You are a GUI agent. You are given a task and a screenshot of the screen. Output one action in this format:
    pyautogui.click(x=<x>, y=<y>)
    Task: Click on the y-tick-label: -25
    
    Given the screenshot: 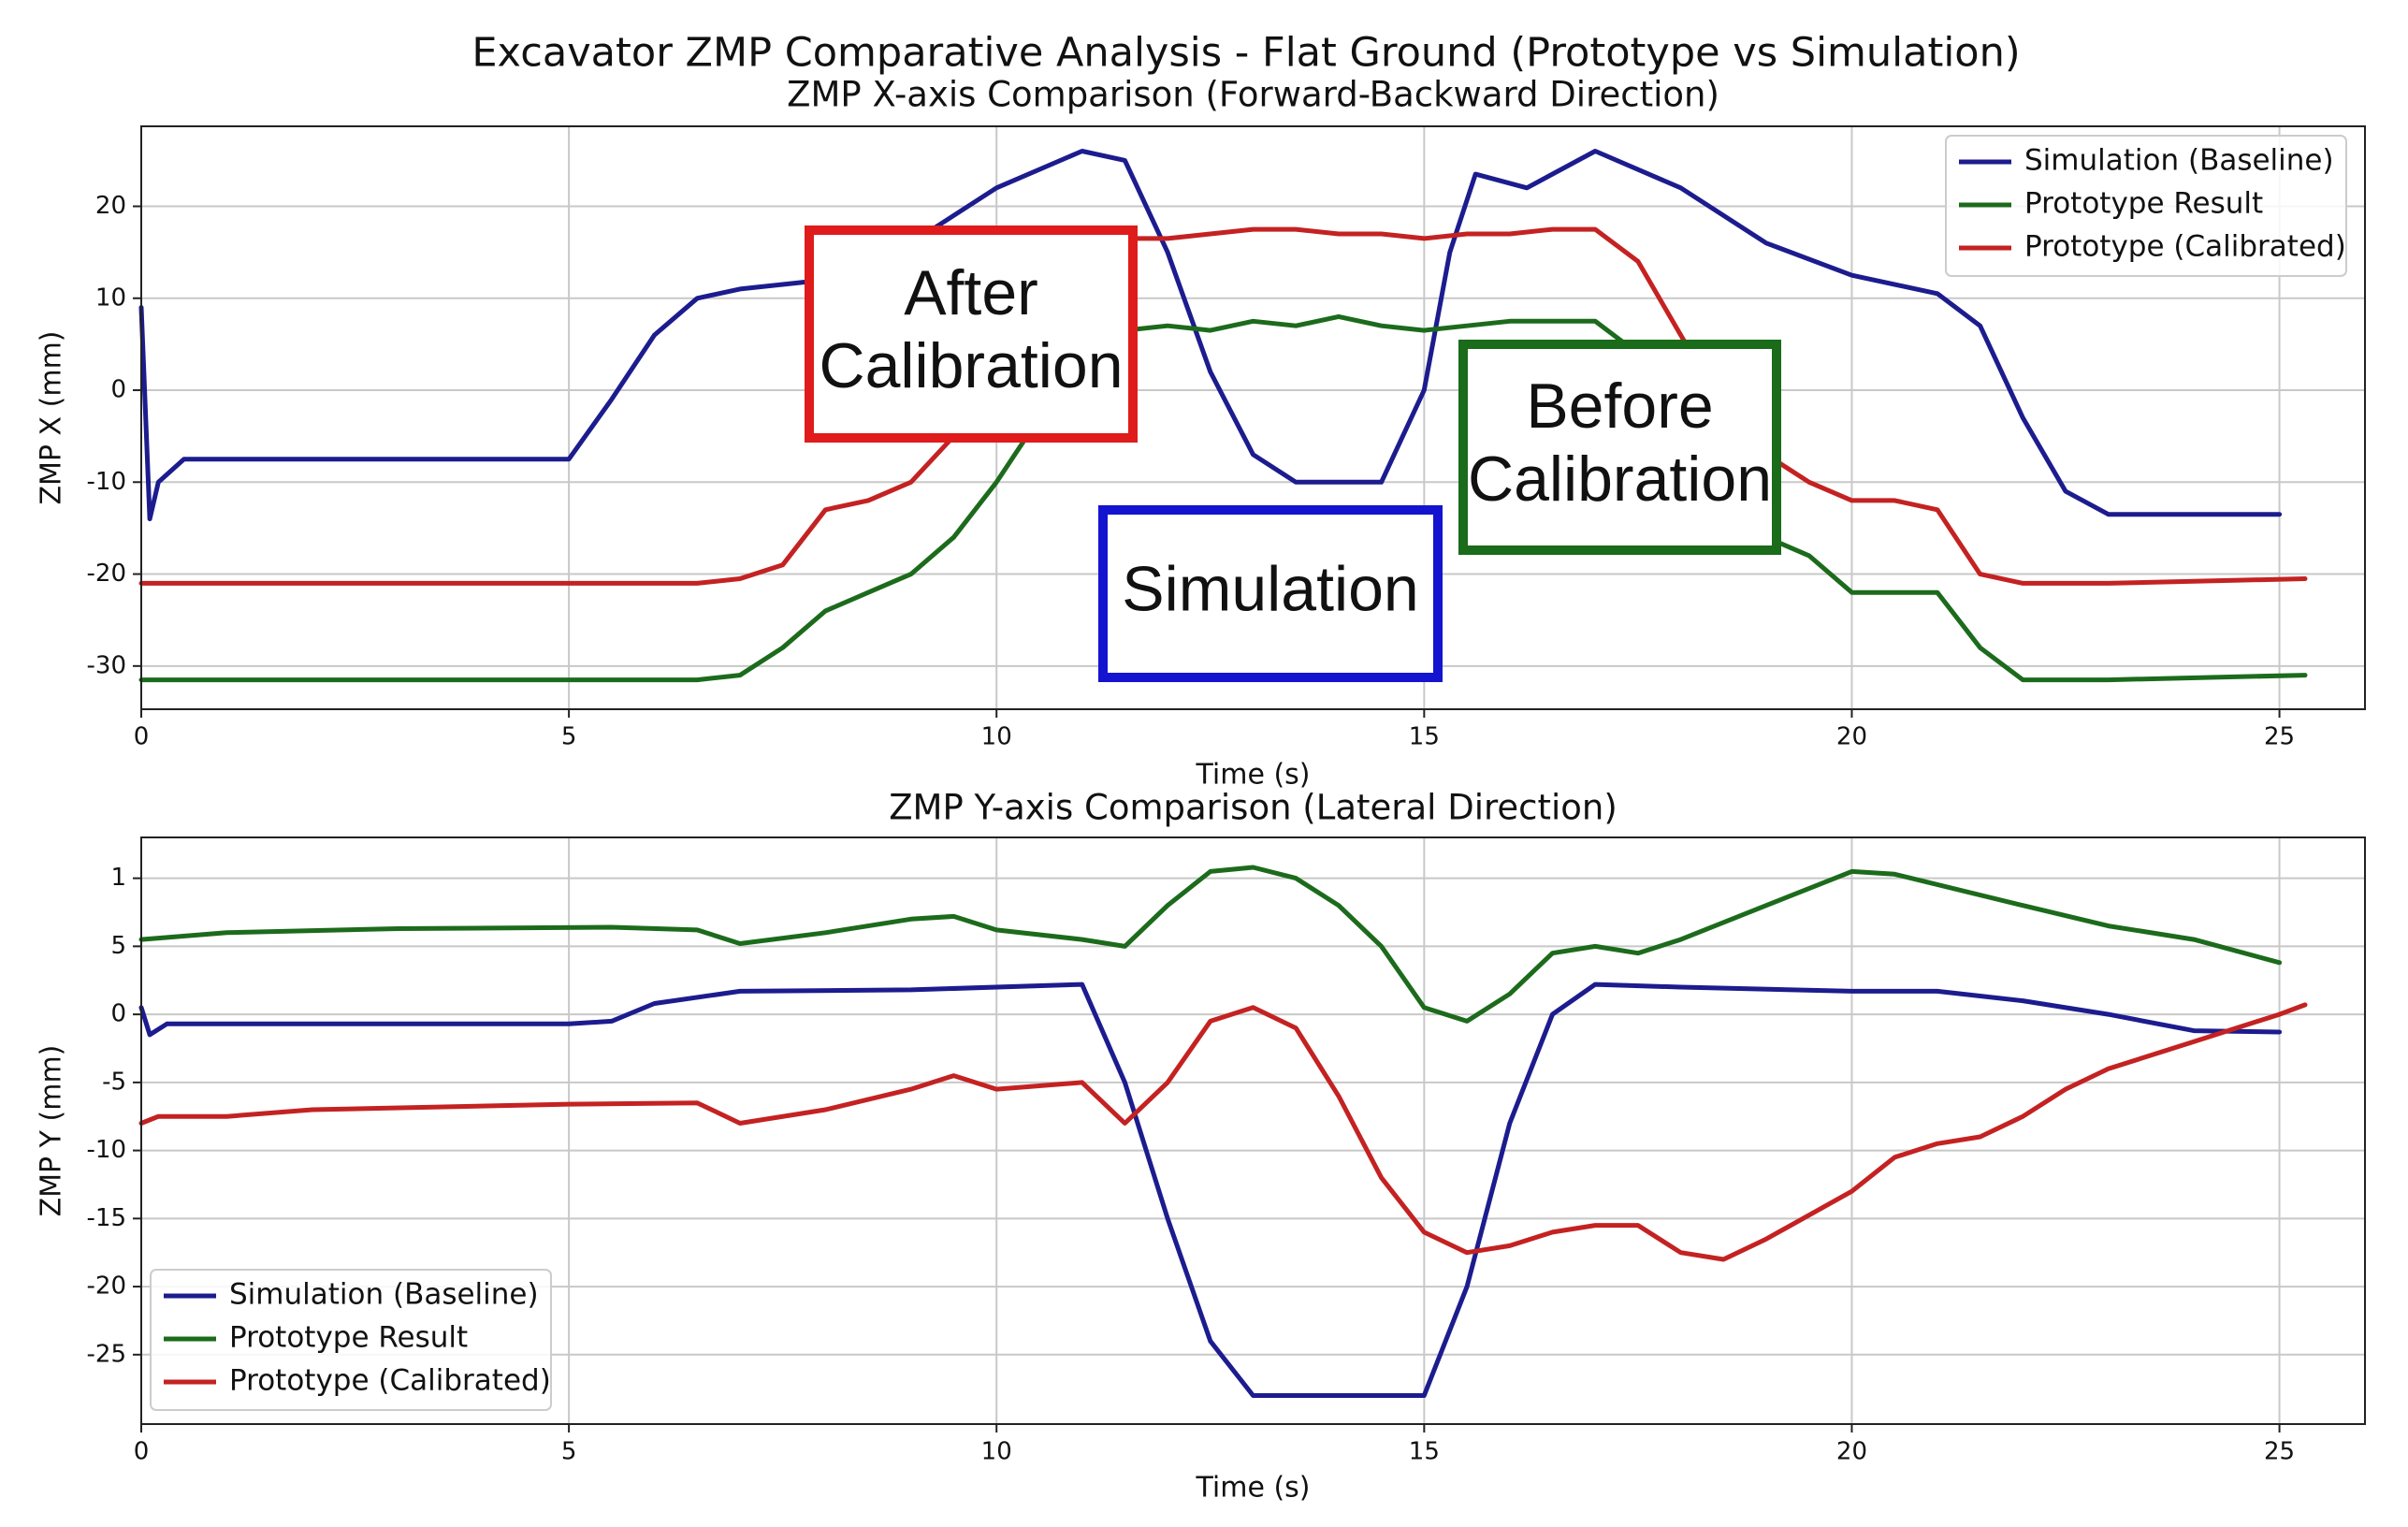 What is the action you would take?
    pyautogui.click(x=107, y=1354)
    